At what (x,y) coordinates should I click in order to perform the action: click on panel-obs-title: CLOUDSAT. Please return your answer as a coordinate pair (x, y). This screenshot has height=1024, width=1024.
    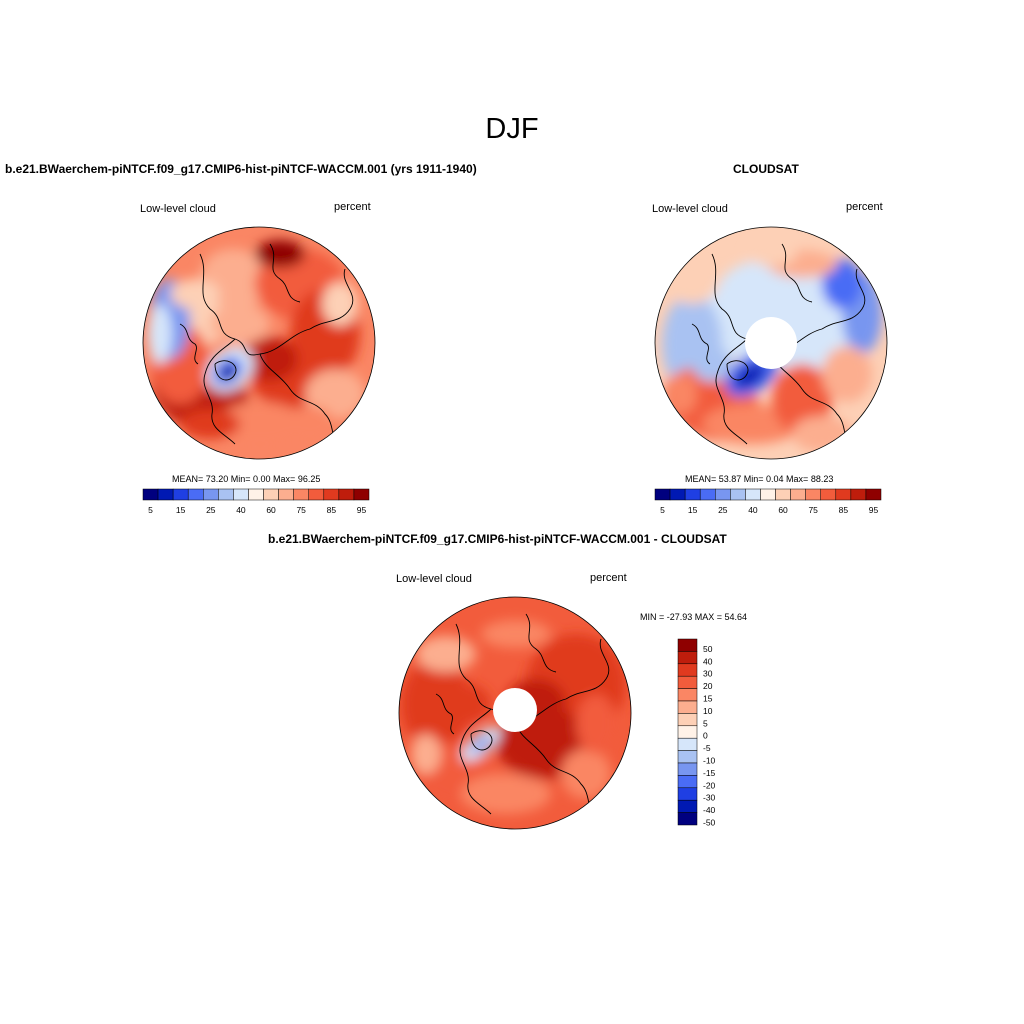
    Looking at the image, I should click on (766, 169).